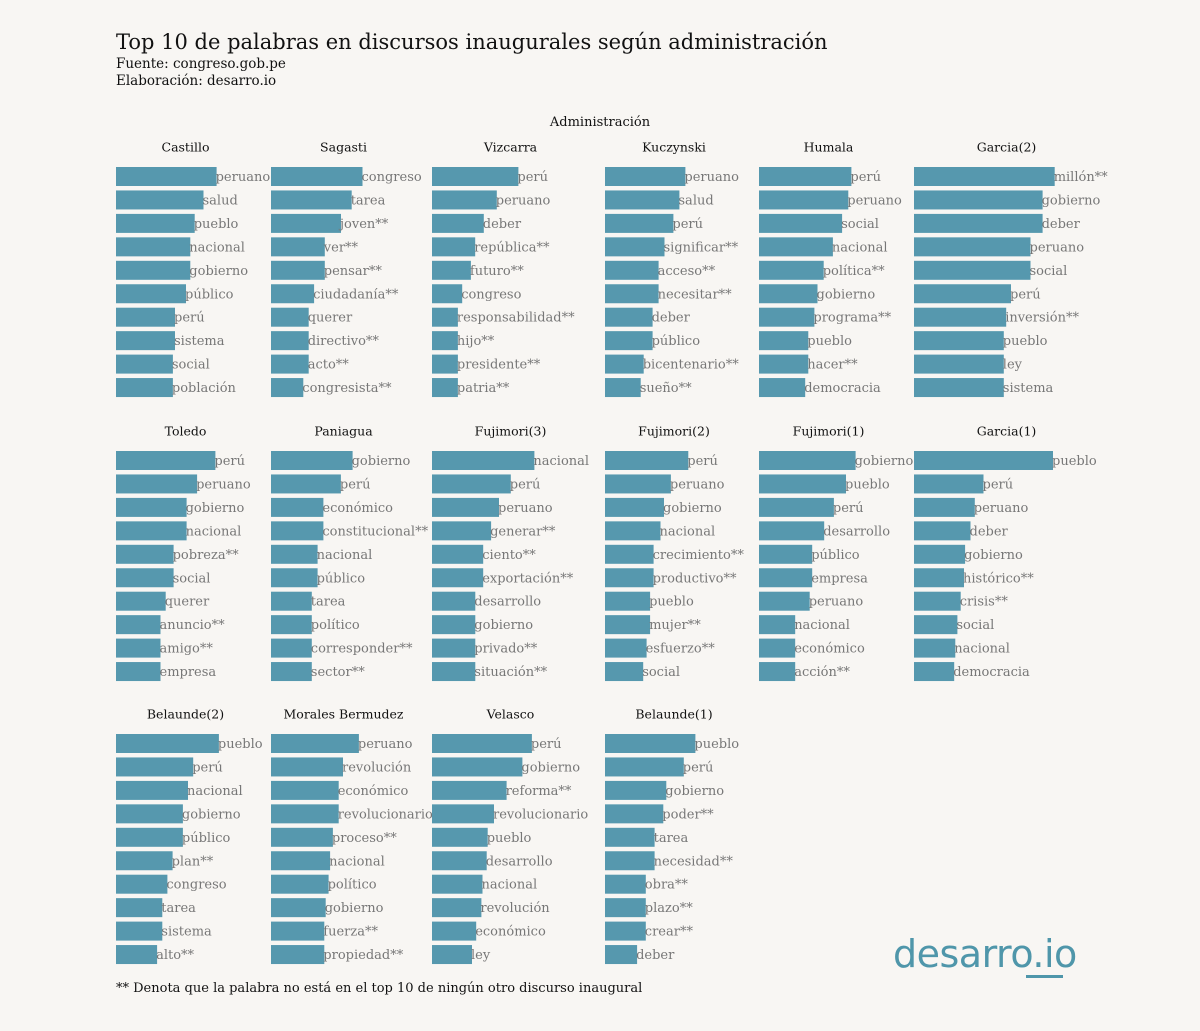 Image resolution: width=1200 pixels, height=1031 pixels. Describe the element at coordinates (343, 147) in the screenshot. I see `panel-title: Sagasti` at that location.